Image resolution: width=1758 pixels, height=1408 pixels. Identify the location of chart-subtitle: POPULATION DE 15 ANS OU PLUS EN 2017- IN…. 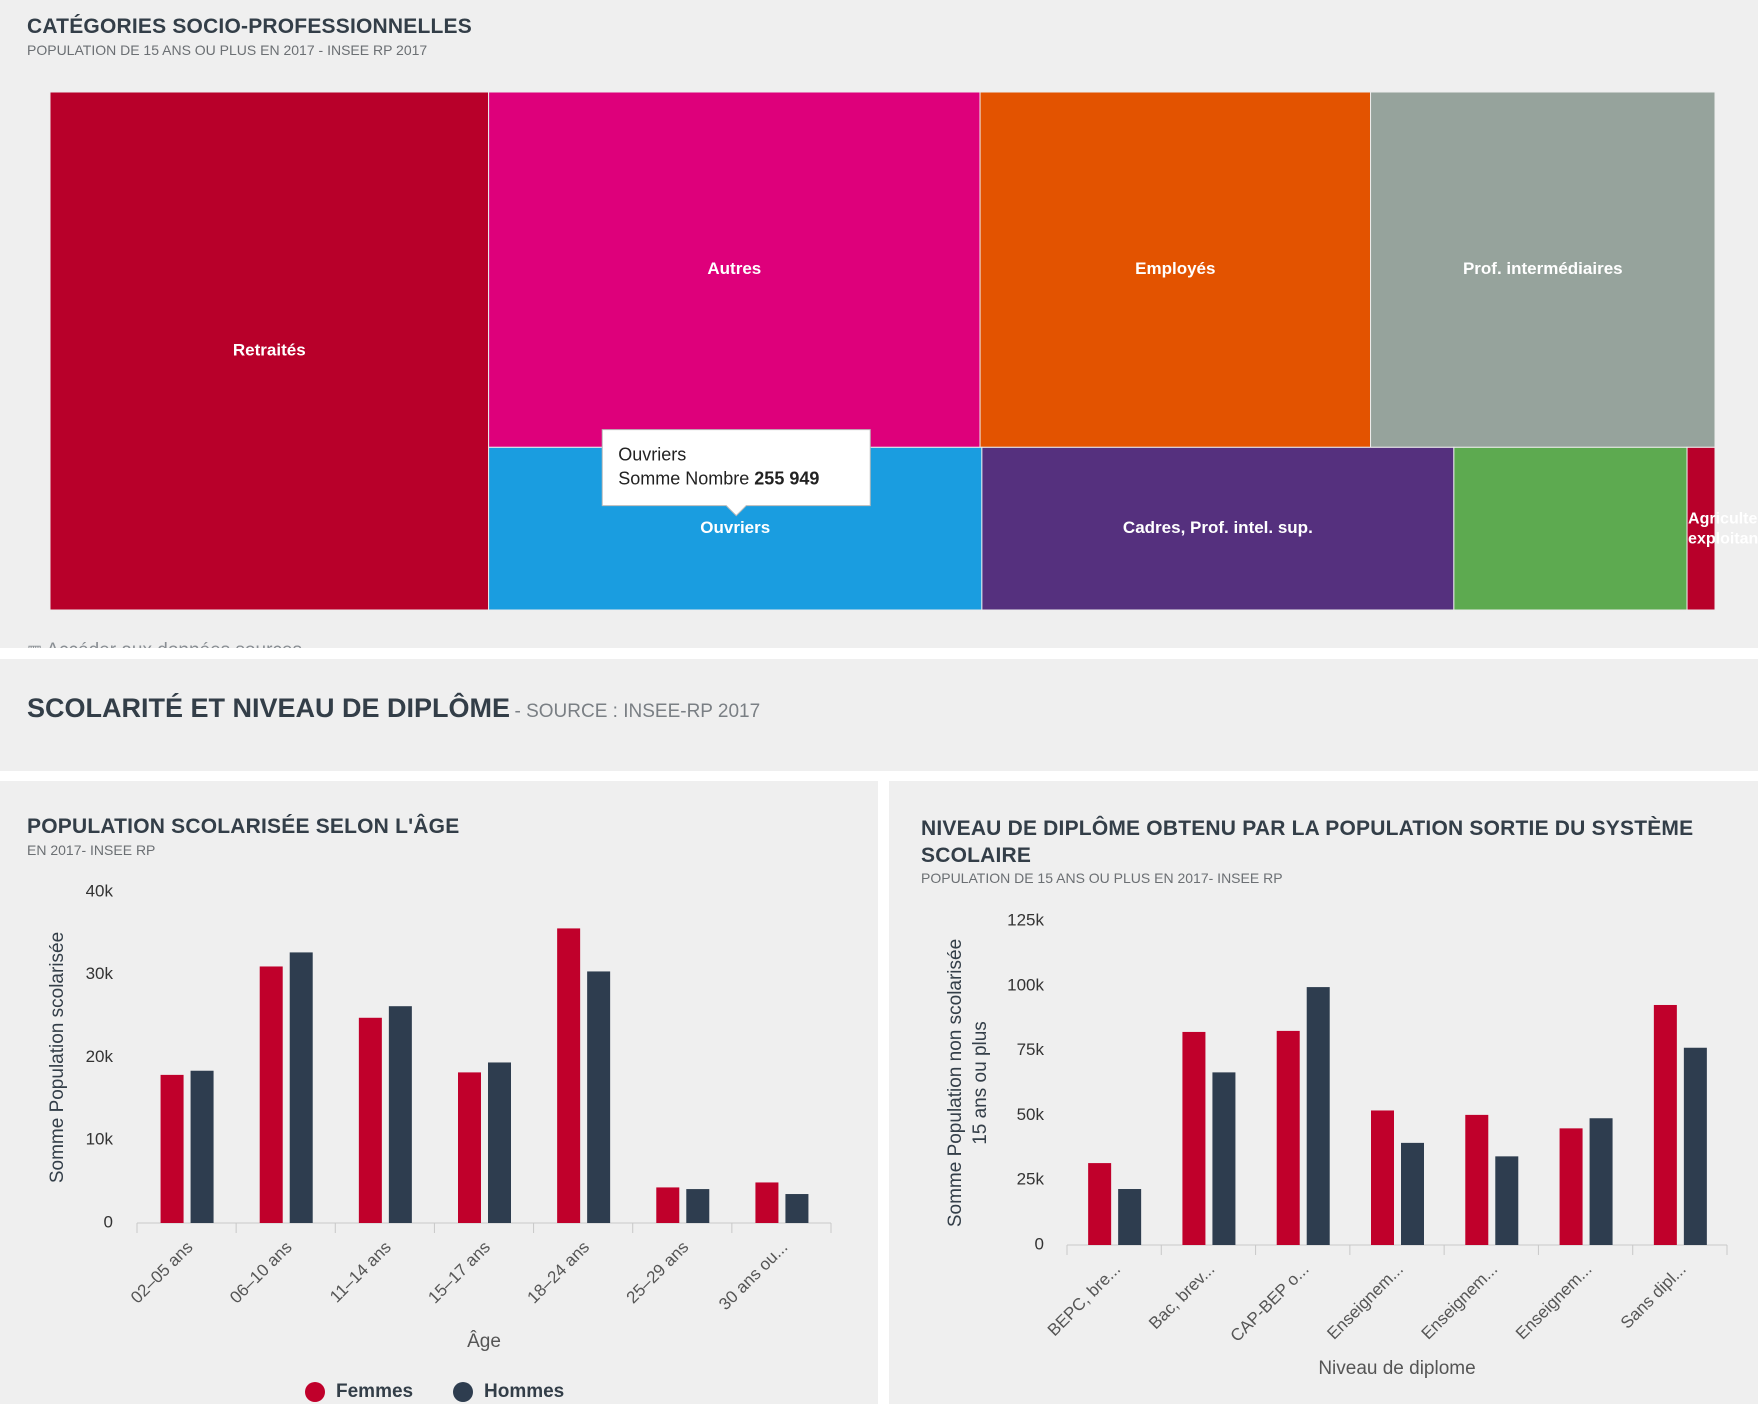
(1102, 878).